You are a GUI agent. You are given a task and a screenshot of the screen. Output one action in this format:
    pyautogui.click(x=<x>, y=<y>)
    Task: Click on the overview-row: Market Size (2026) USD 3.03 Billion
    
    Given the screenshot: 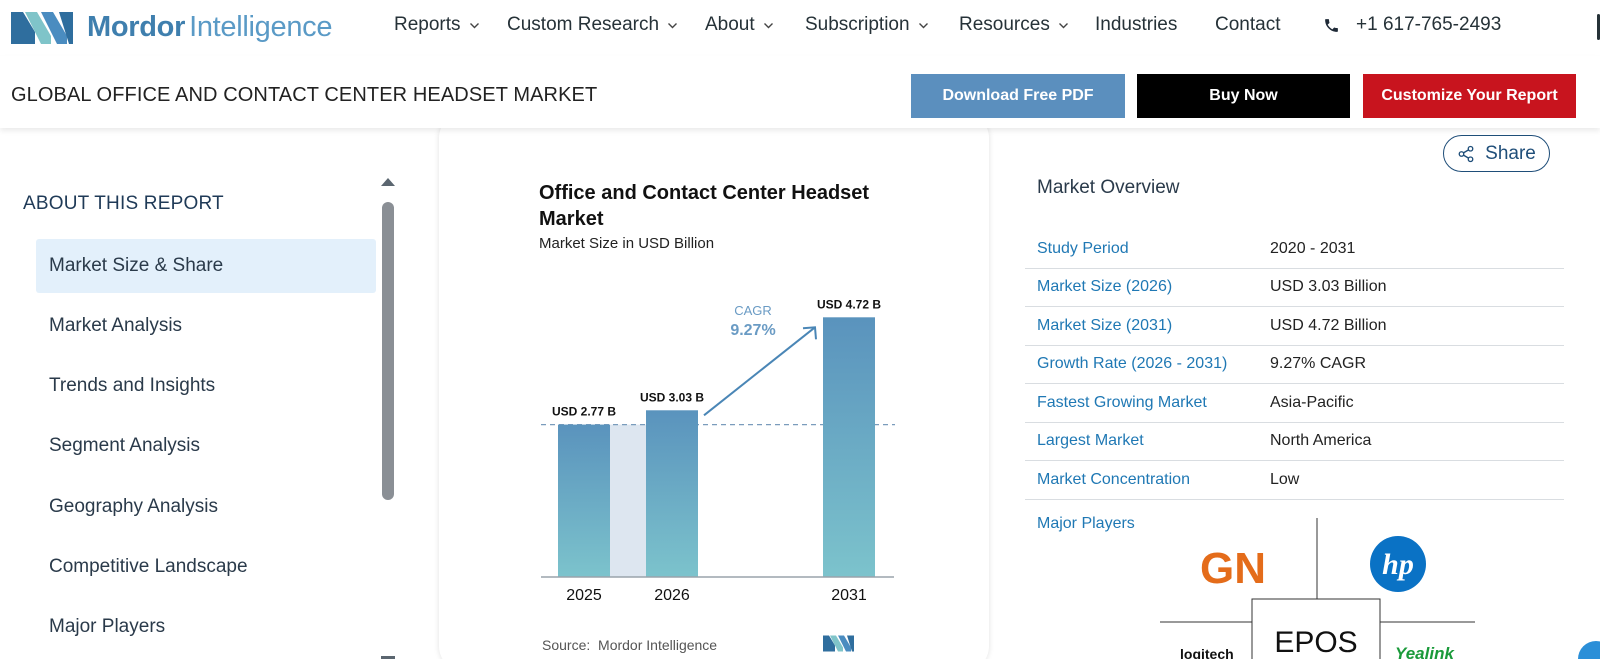 What is the action you would take?
    pyautogui.click(x=1294, y=288)
    